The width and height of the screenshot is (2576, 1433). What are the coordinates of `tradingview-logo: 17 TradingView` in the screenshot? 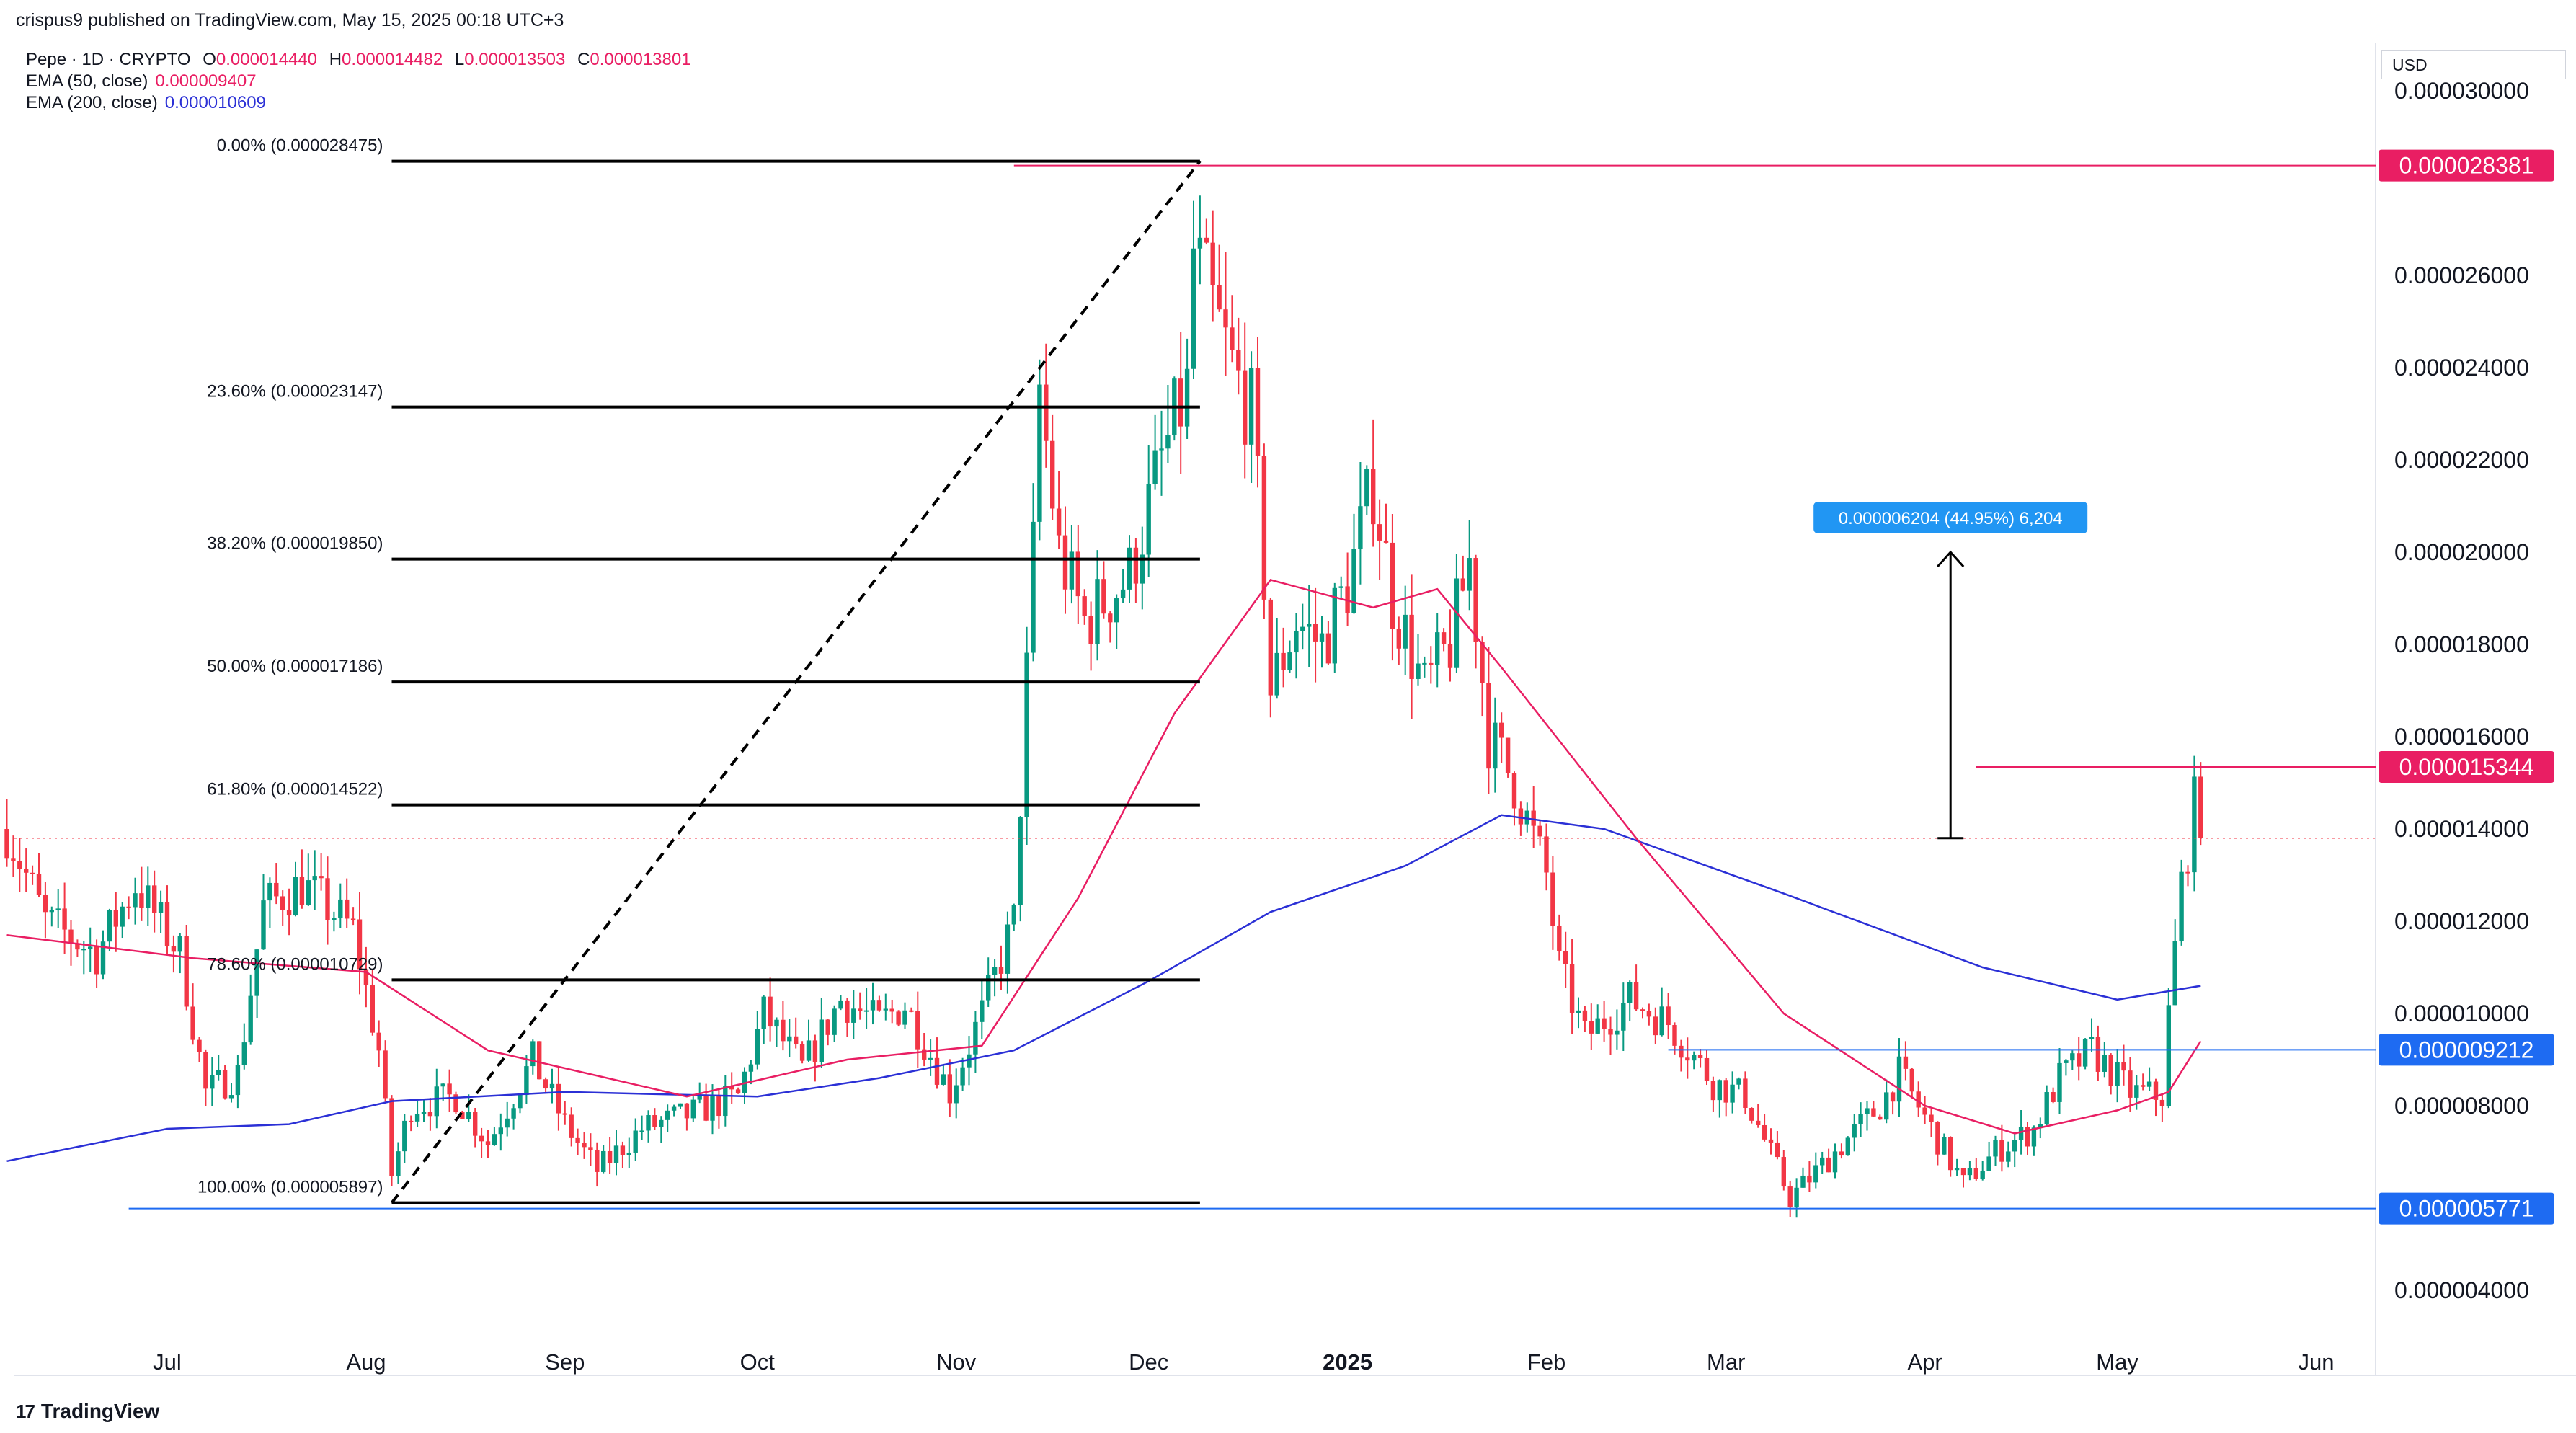 It's located at (87, 1411).